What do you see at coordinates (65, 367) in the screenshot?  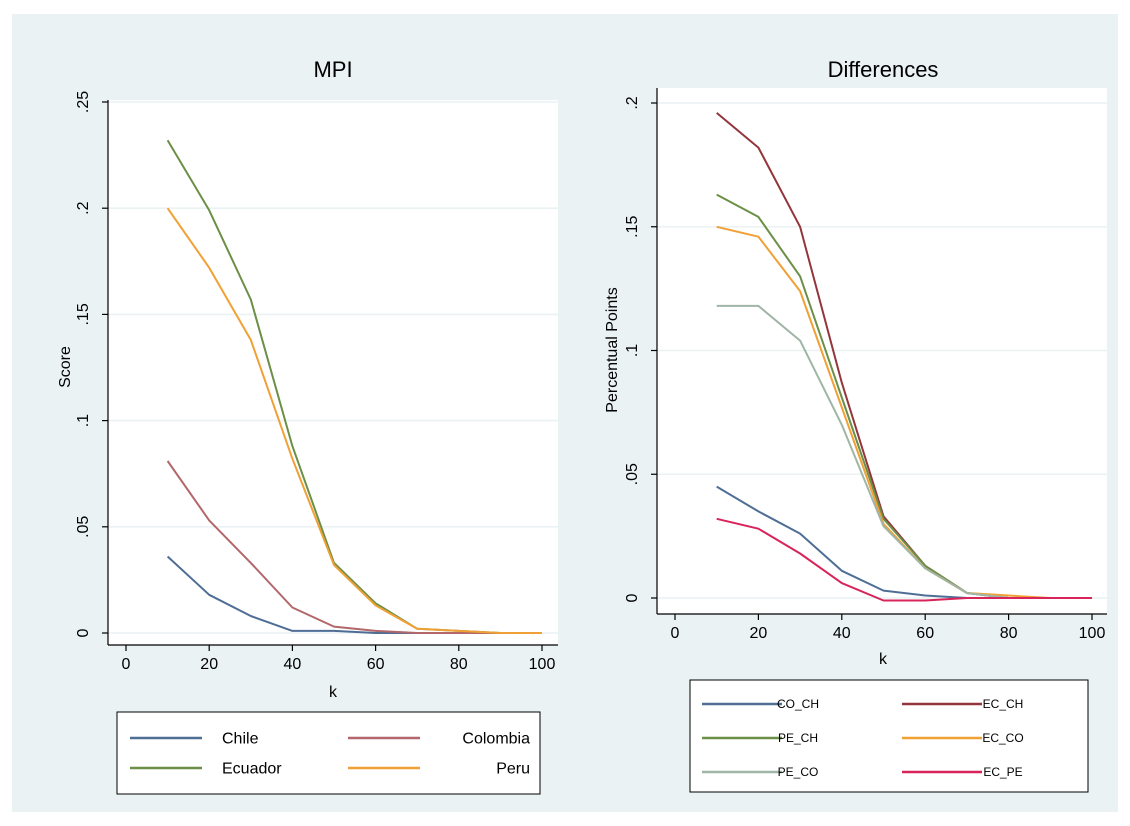 I see `chart1-y-axis-label: Score` at bounding box center [65, 367].